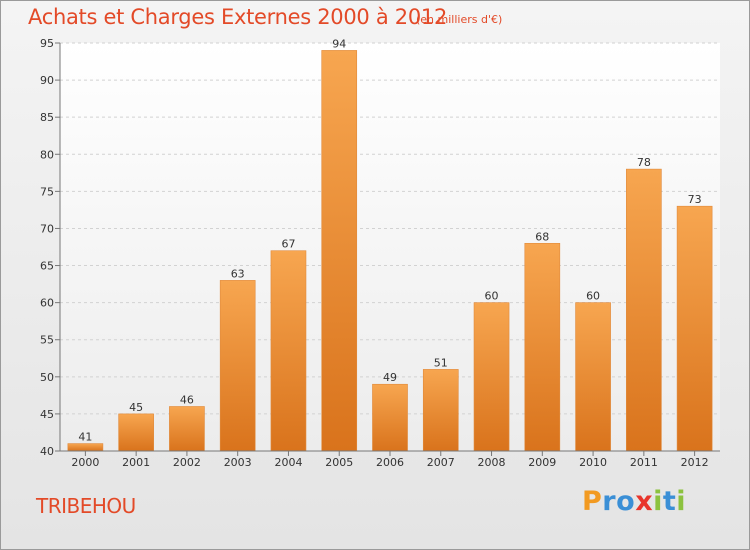 This screenshot has height=550, width=750. I want to click on y-tick-label: 60, so click(47, 303).